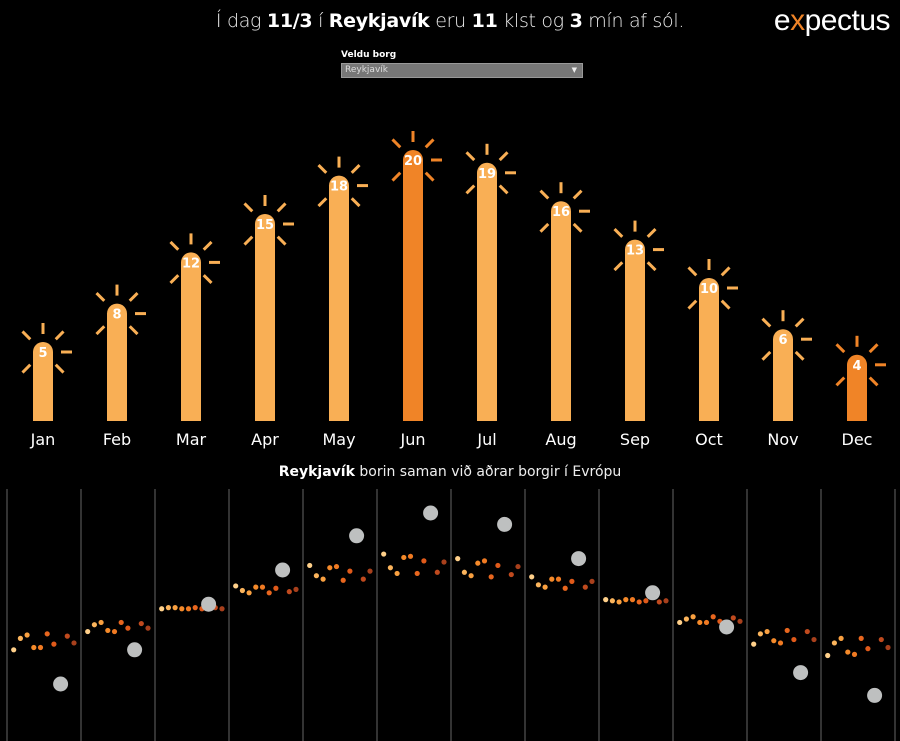  Describe the element at coordinates (490, 296) in the screenshot. I see `bar-jul: 19 Jul` at that location.